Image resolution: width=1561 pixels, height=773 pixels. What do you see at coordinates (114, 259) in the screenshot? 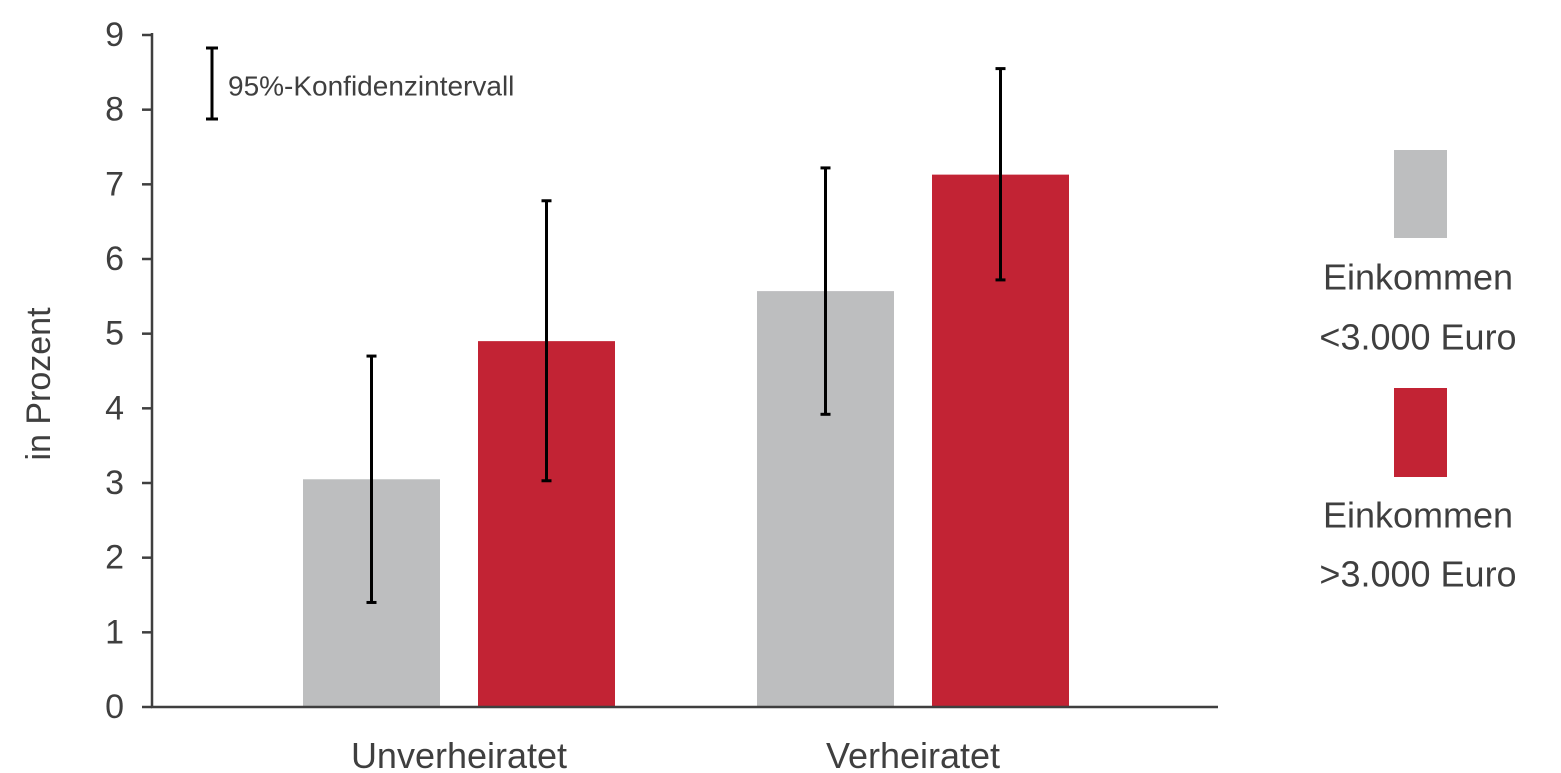
I see `y-tick-label: 6` at bounding box center [114, 259].